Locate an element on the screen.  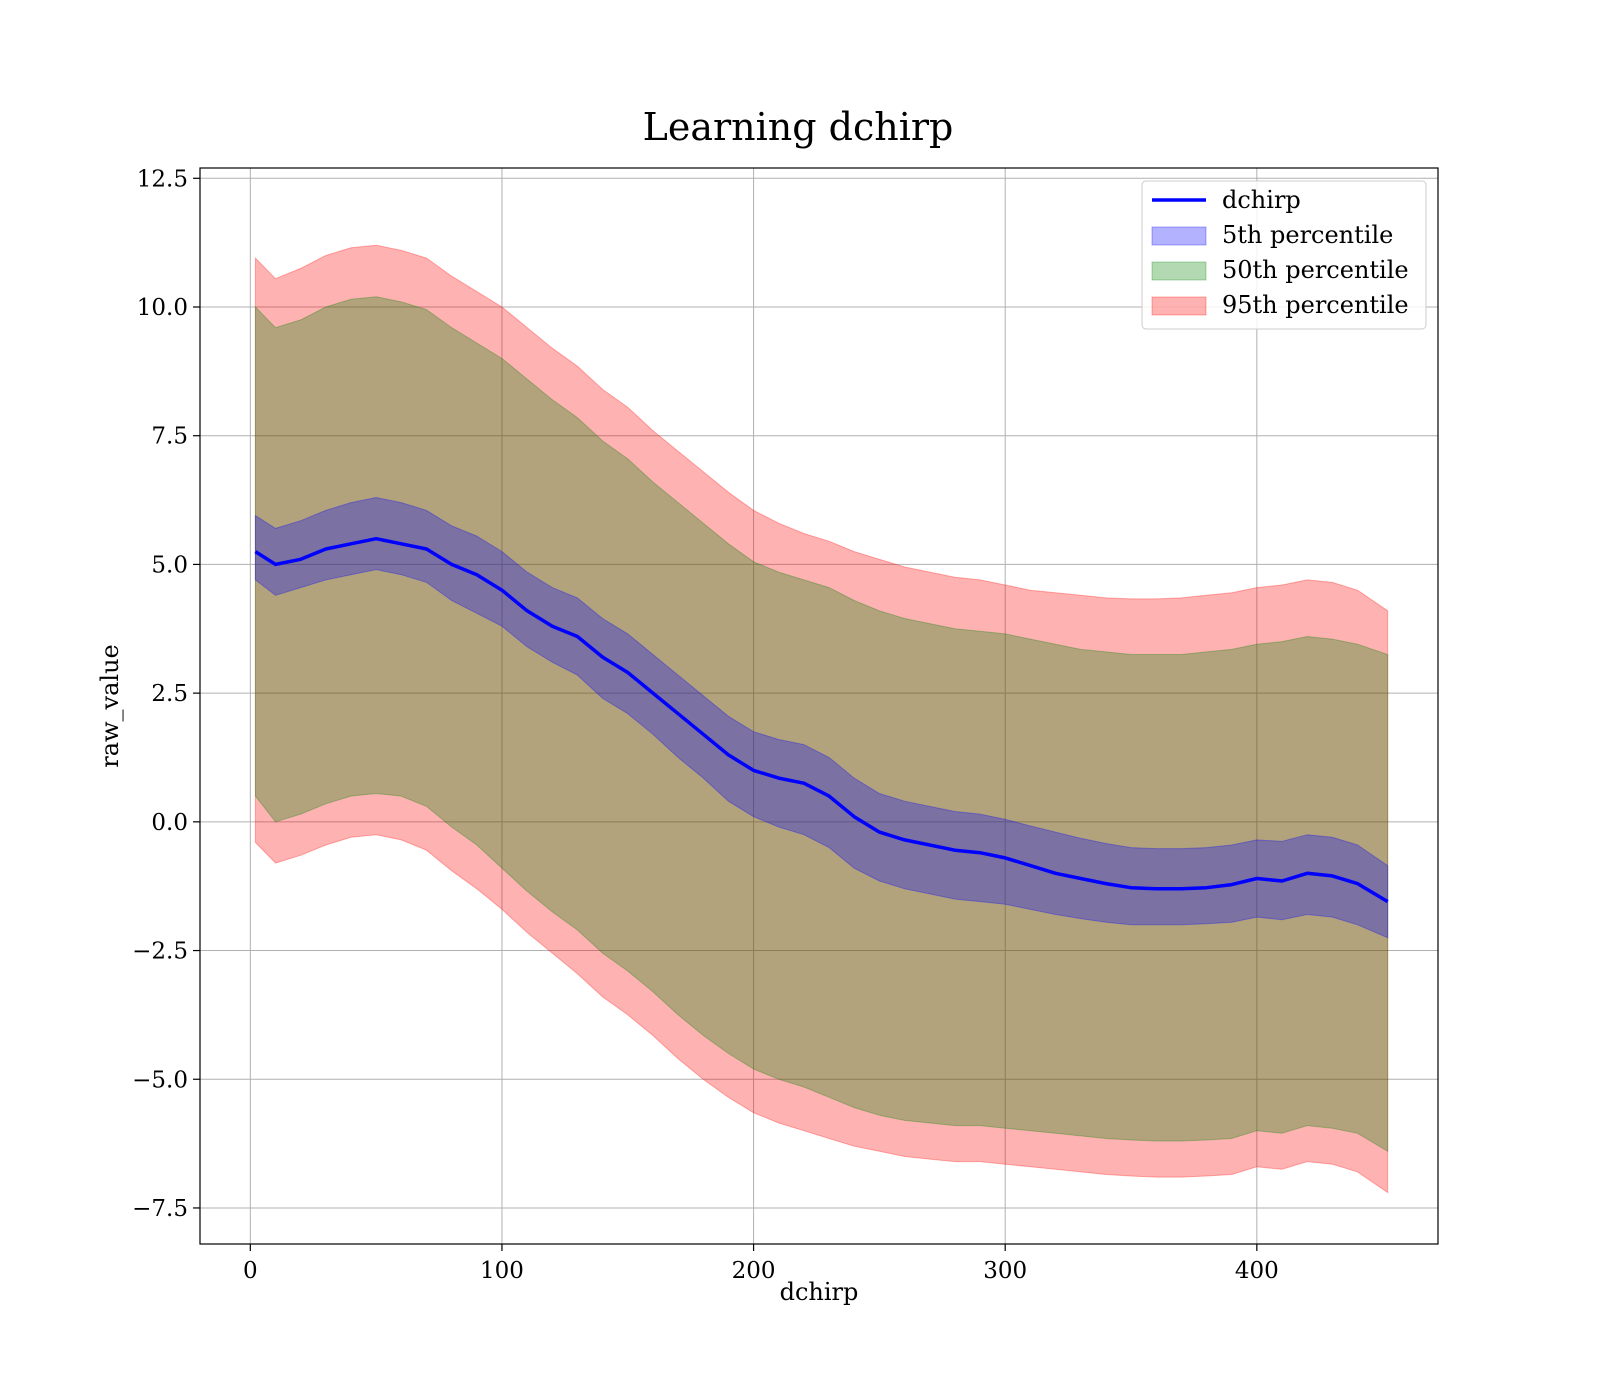
x-axis-ticks: 0 100 200 300 400 is located at coordinates (761, 1264).